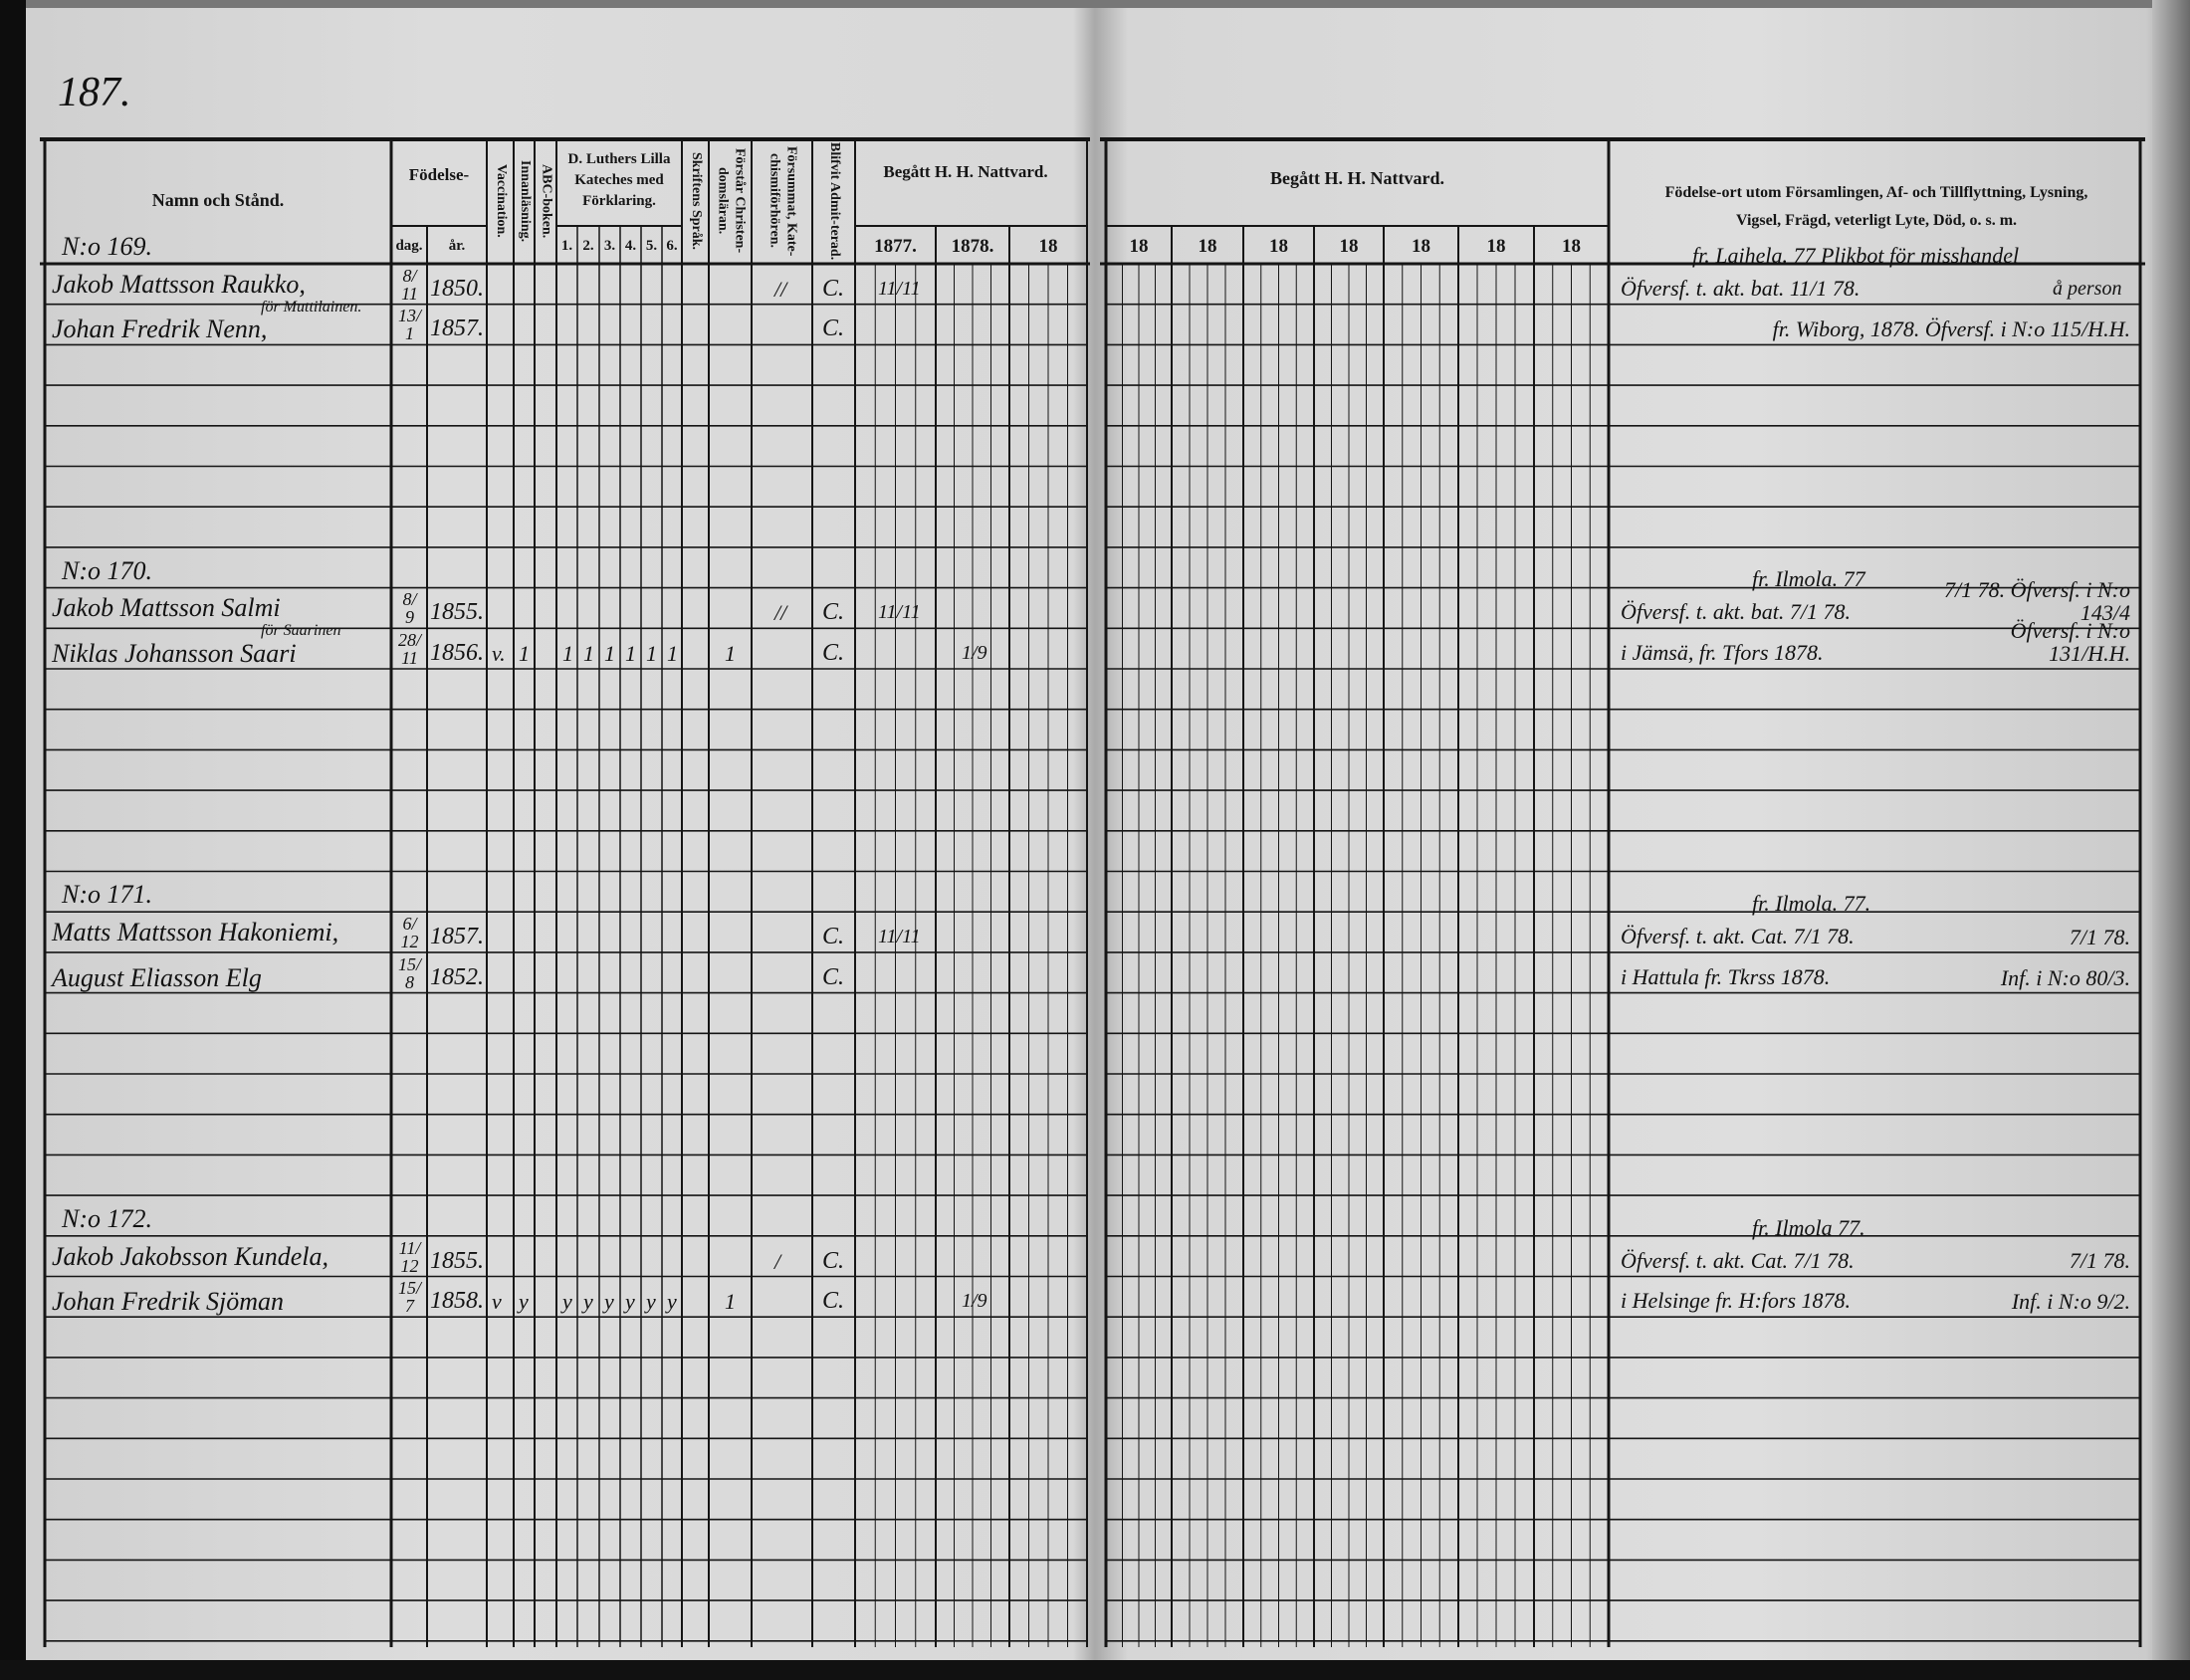 The image size is (2190, 1680). What do you see at coordinates (672, 653) in the screenshot?
I see `mark-l6: 1` at bounding box center [672, 653].